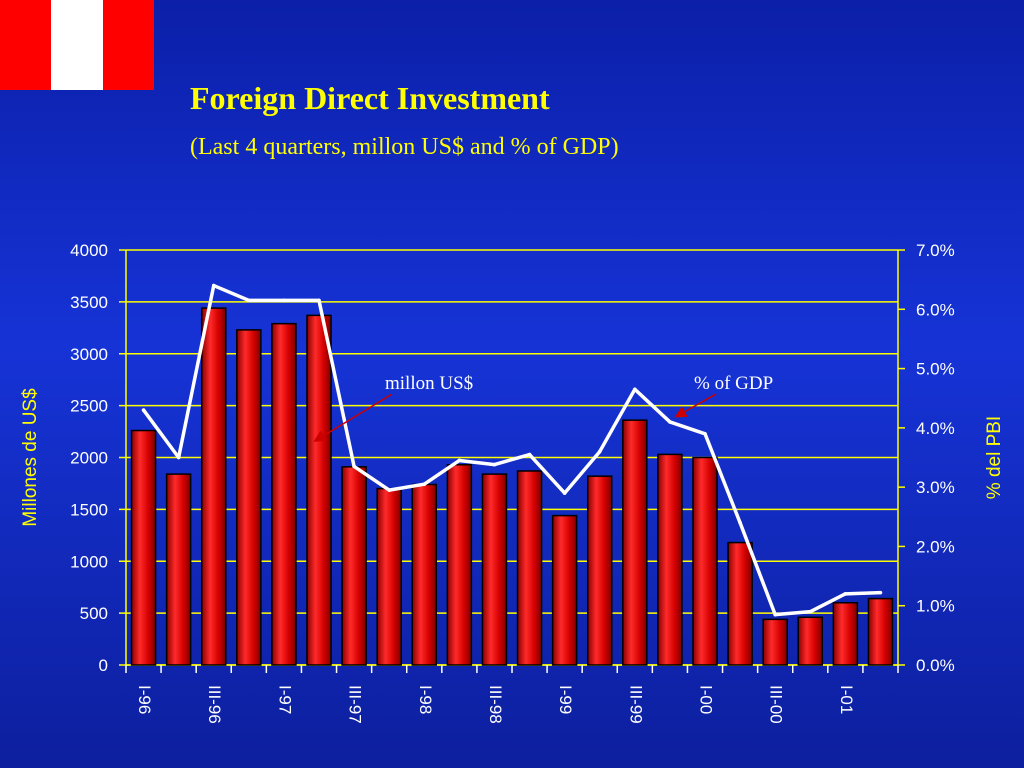 This screenshot has height=768, width=1024. What do you see at coordinates (733, 383) in the screenshot?
I see `annotation-gdp-label: % of GDP` at bounding box center [733, 383].